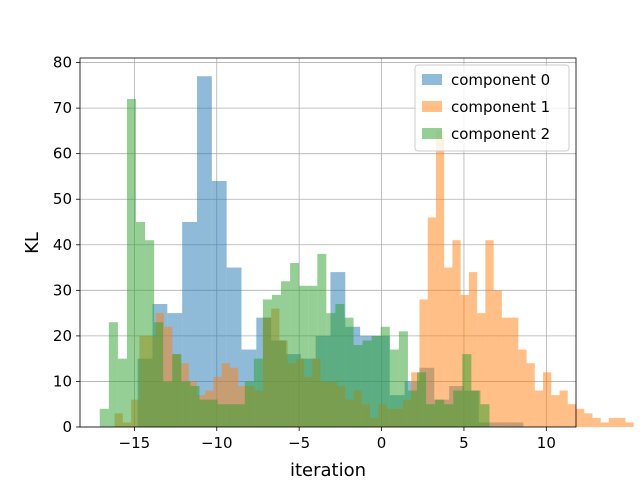 This screenshot has width=640, height=480. Describe the element at coordinates (135, 443) in the screenshot. I see `x-tick-label: −15` at that location.